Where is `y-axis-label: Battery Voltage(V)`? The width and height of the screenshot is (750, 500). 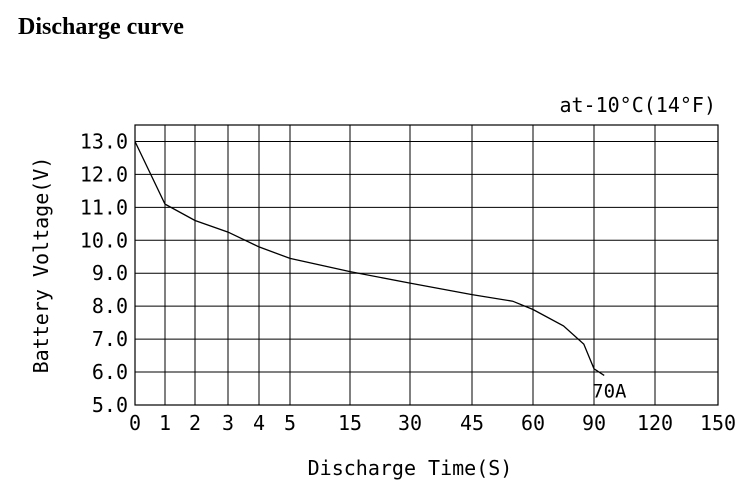 y-axis-label: Battery Voltage(V) is located at coordinates (41, 265).